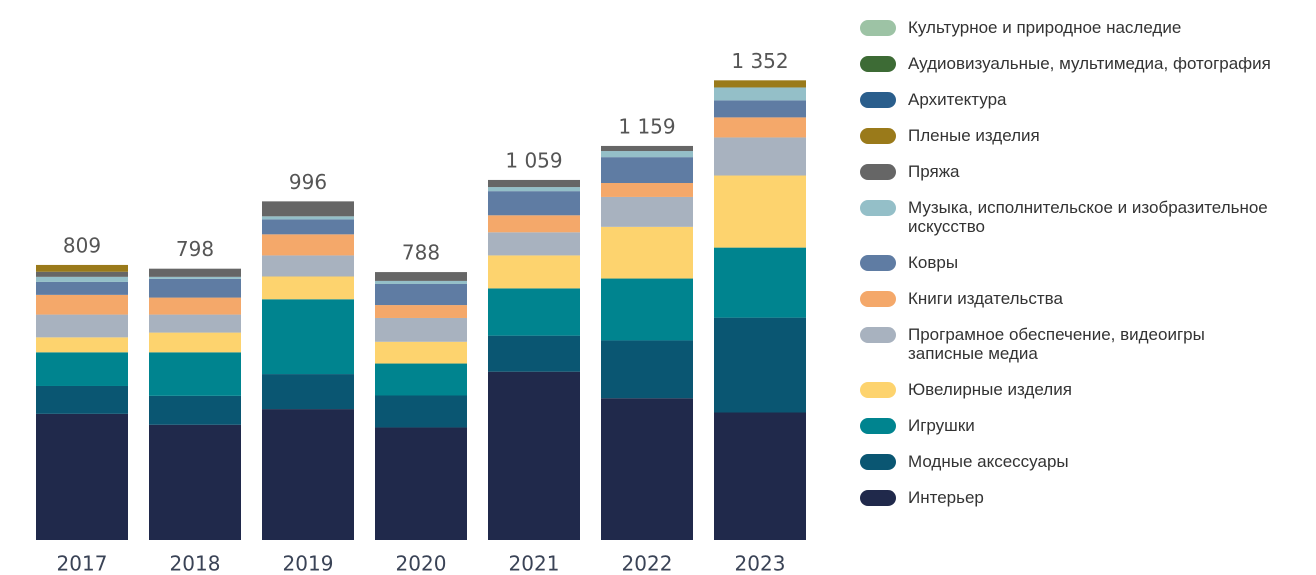 The image size is (1316, 575). I want to click on legend-item: Культурное и природное наследие, so click(1070, 28).